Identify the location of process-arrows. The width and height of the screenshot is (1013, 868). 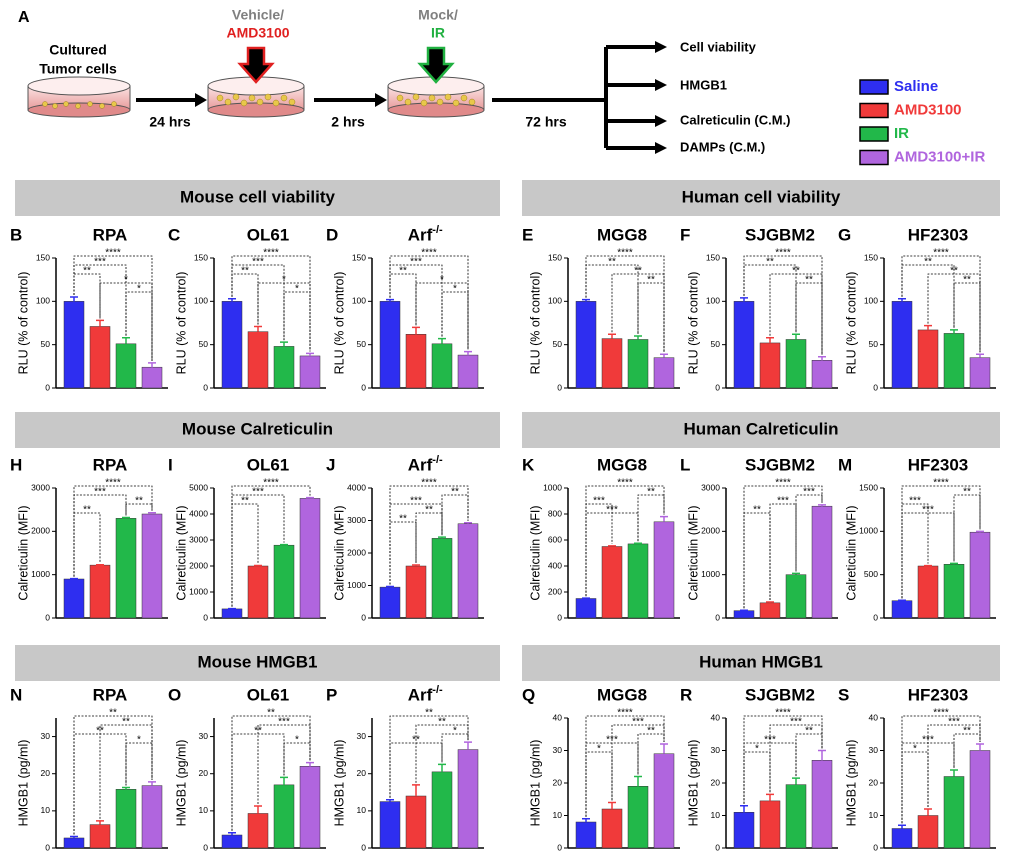
(401, 97).